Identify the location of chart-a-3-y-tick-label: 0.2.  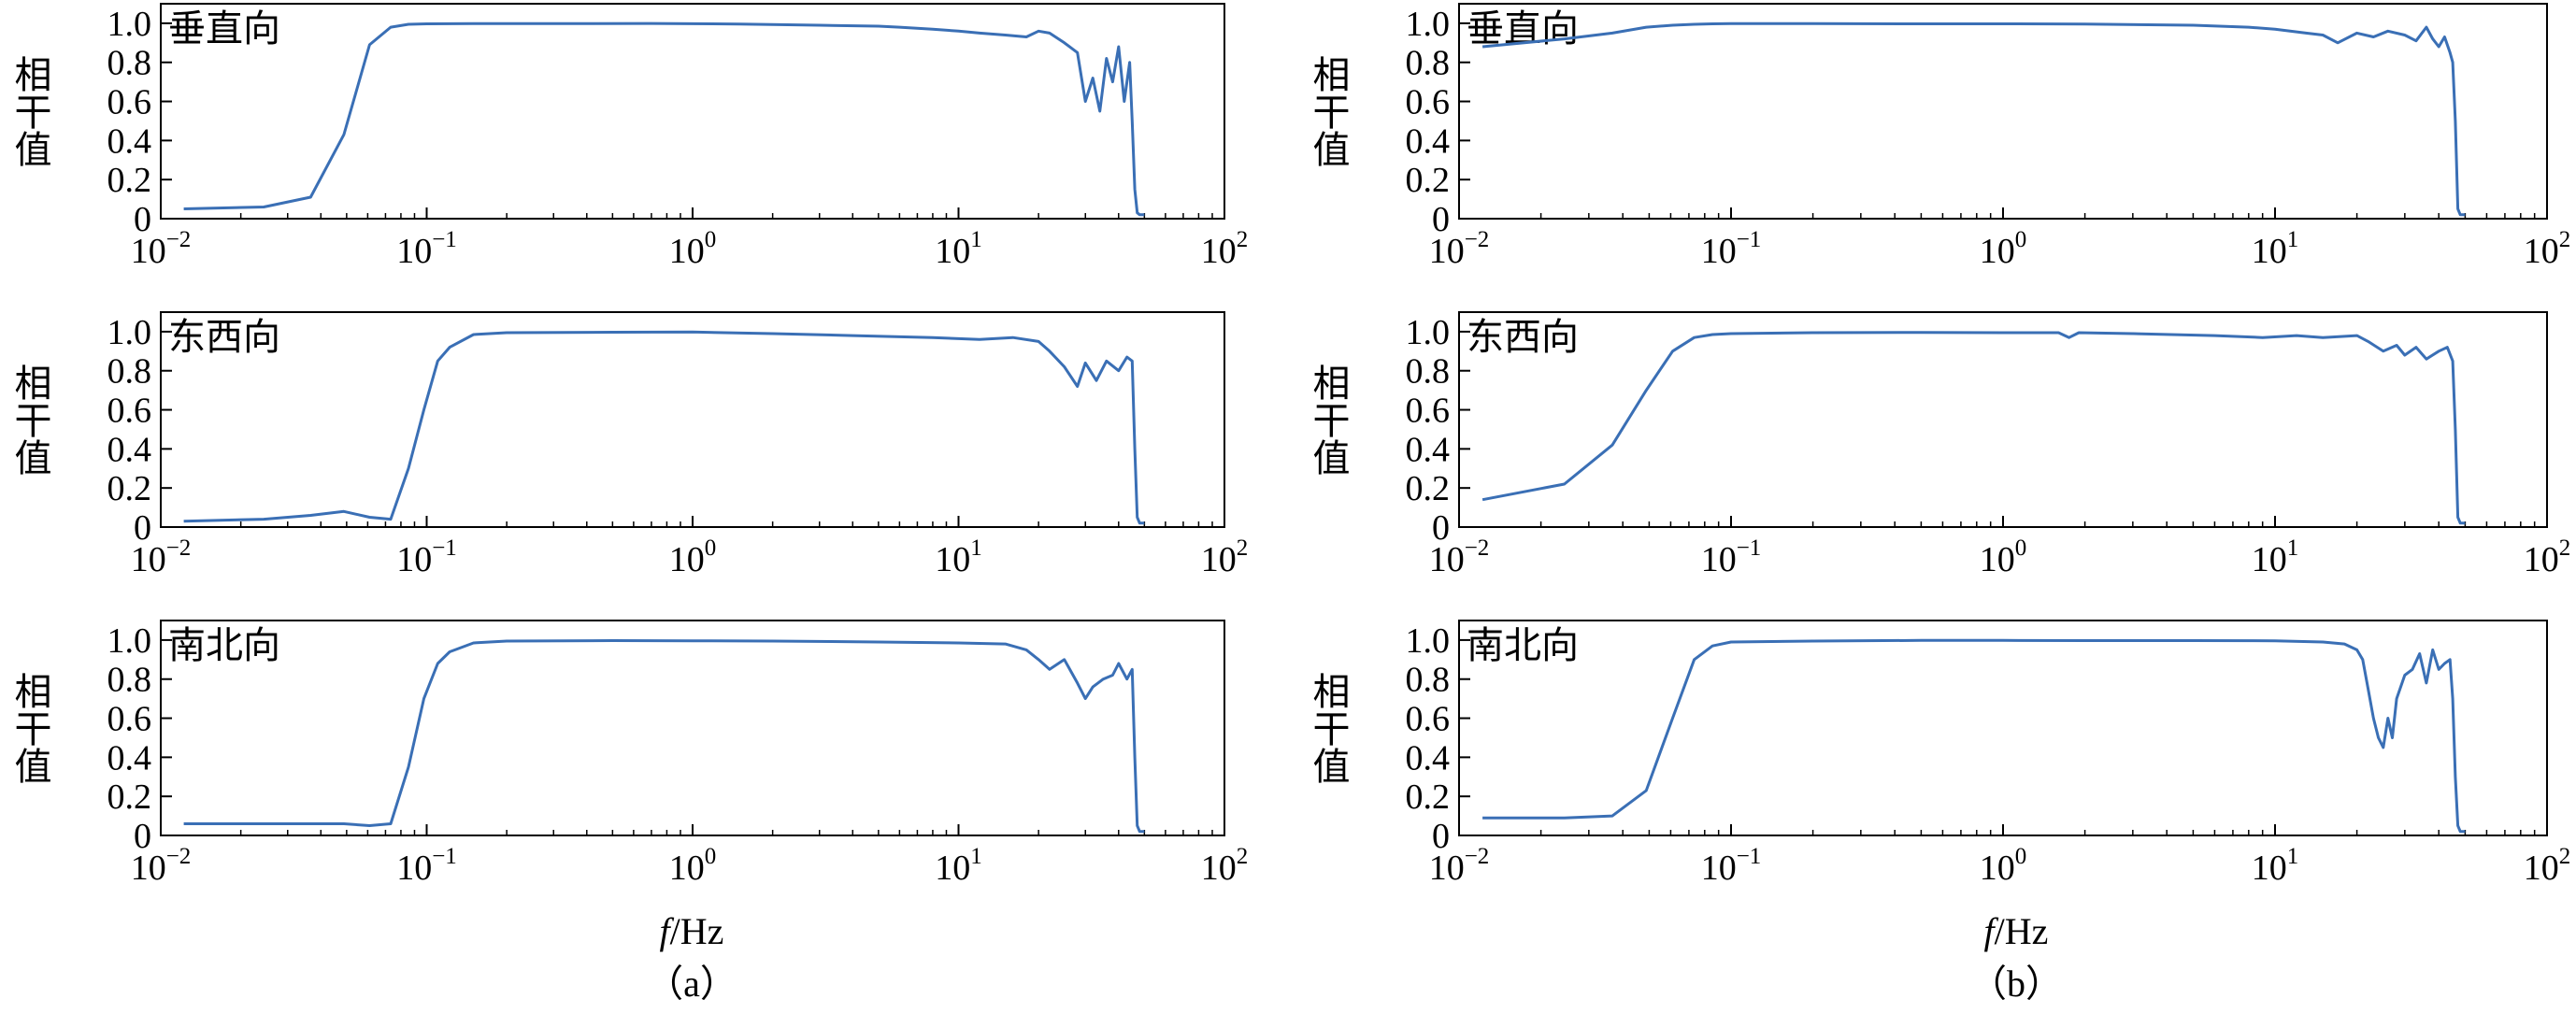
(129, 798).